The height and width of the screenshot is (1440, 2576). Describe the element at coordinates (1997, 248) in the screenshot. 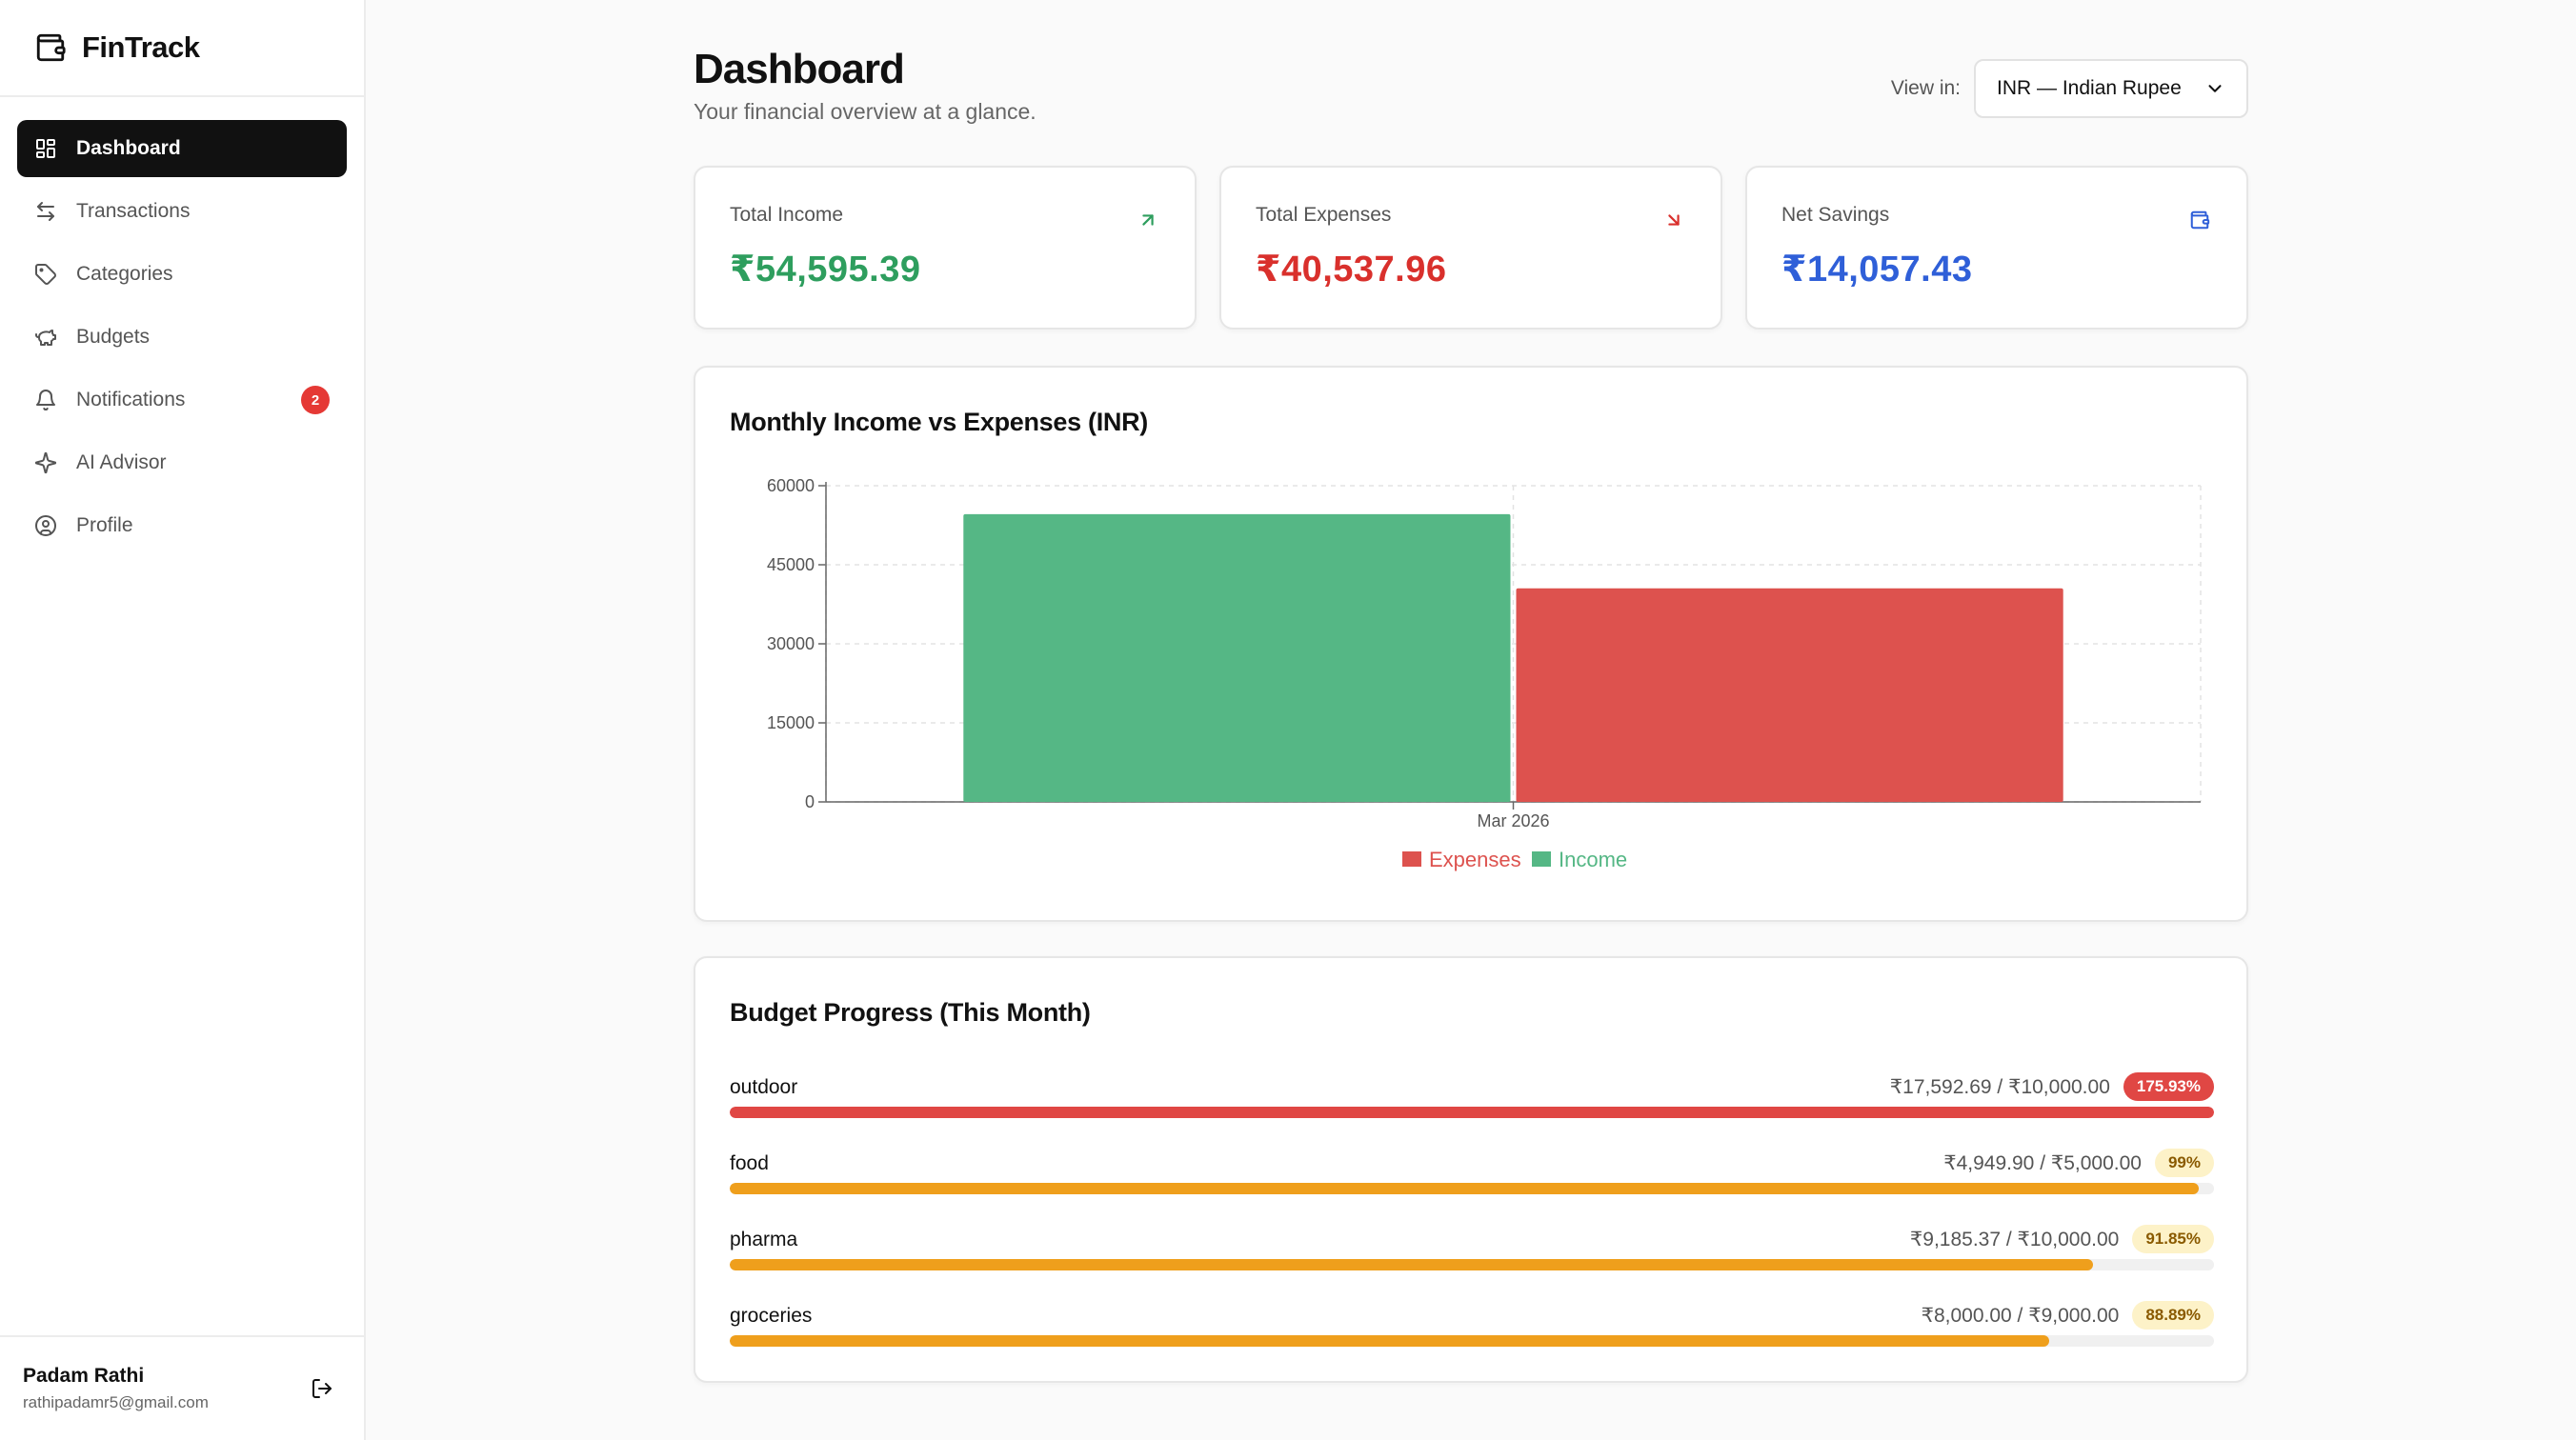

I see `net-savings-card: Net Savings ₹14,057.43` at that location.